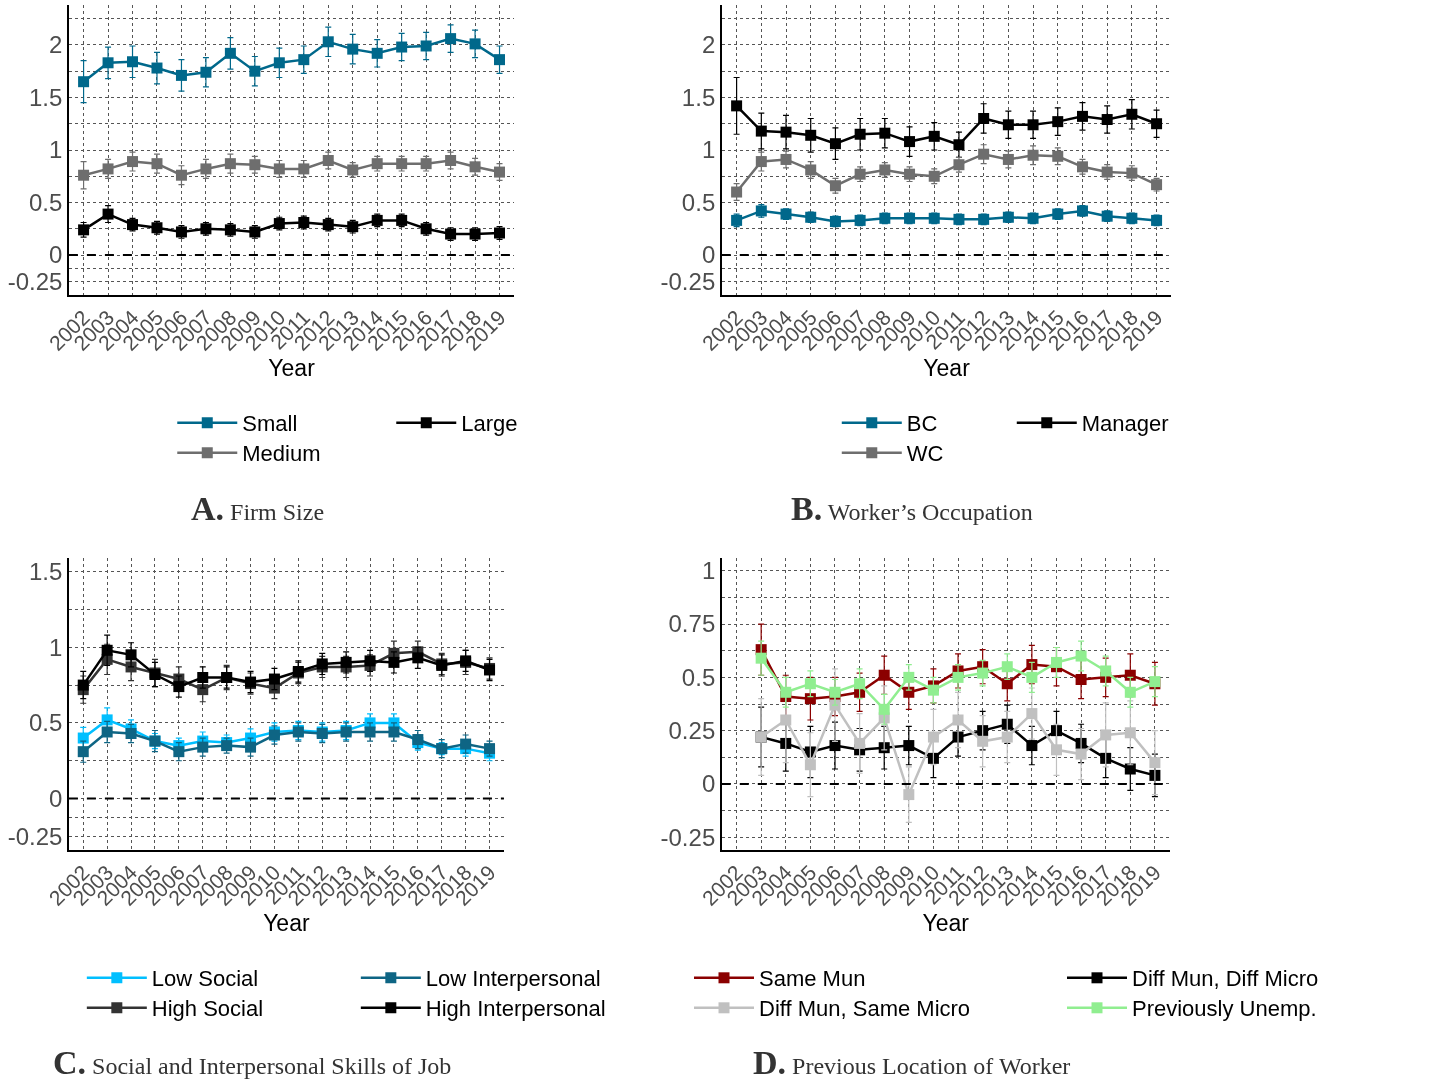  I want to click on legend-label: High Interpersonal, so click(515, 1009).